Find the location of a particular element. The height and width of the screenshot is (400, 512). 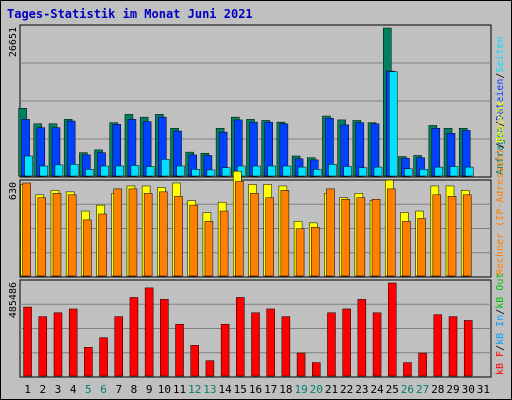

day-label-17: 17 is located at coordinates (270, 389).